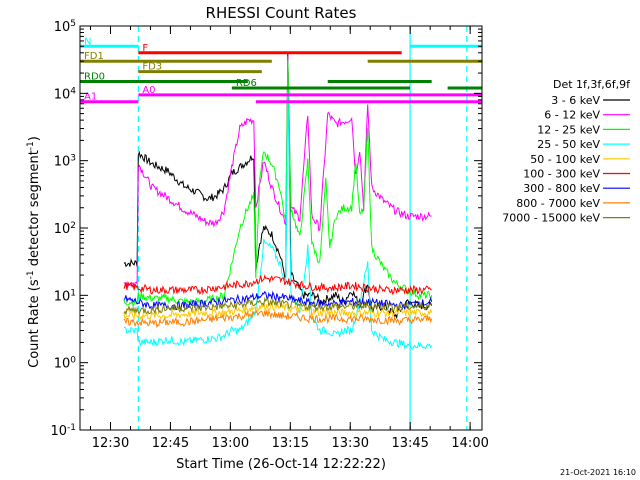 The image size is (640, 480). Describe the element at coordinates (94, 76) in the screenshot. I see `flag-label-rd0: RD0` at that location.